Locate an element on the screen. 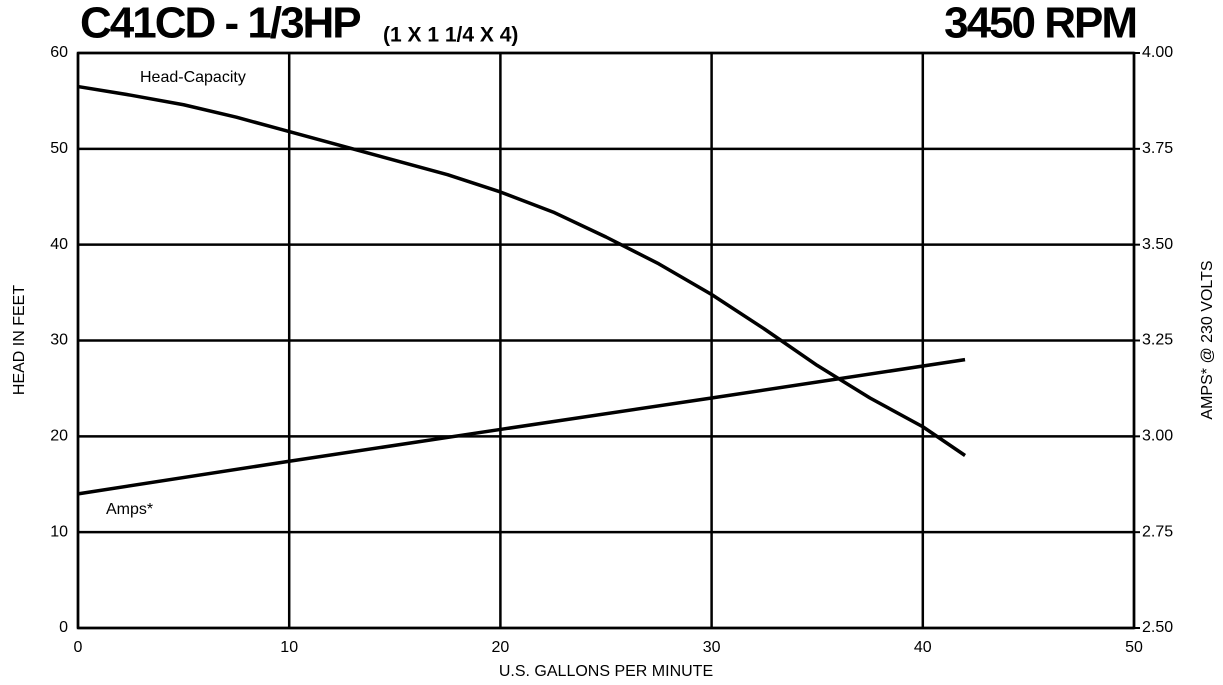  series-line is located at coordinates (521, 426).